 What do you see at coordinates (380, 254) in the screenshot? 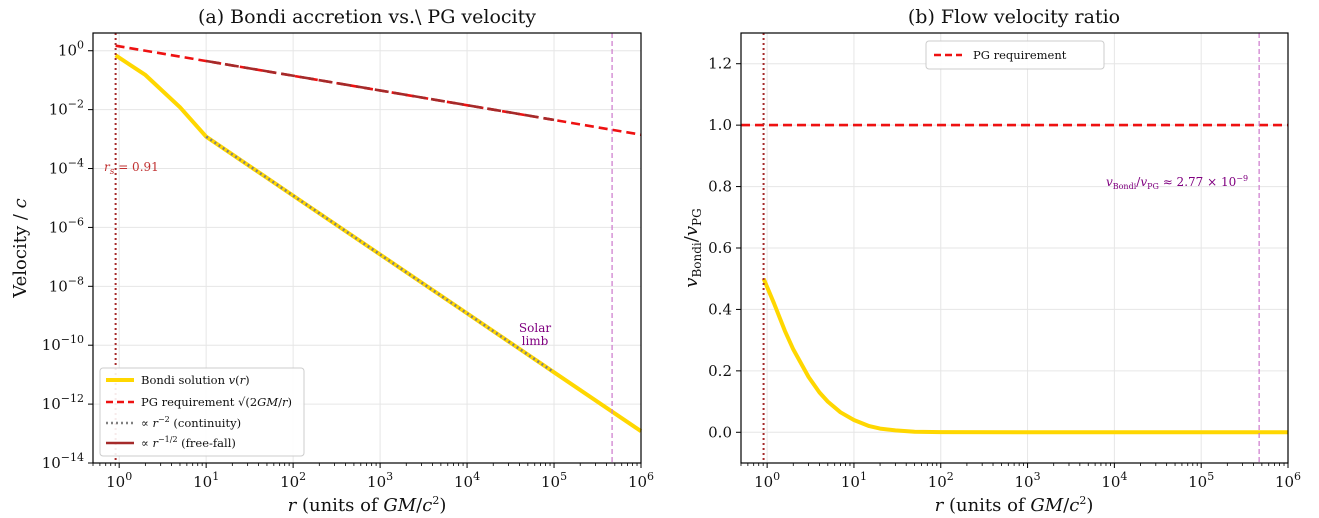
I see `series-continuity` at bounding box center [380, 254].